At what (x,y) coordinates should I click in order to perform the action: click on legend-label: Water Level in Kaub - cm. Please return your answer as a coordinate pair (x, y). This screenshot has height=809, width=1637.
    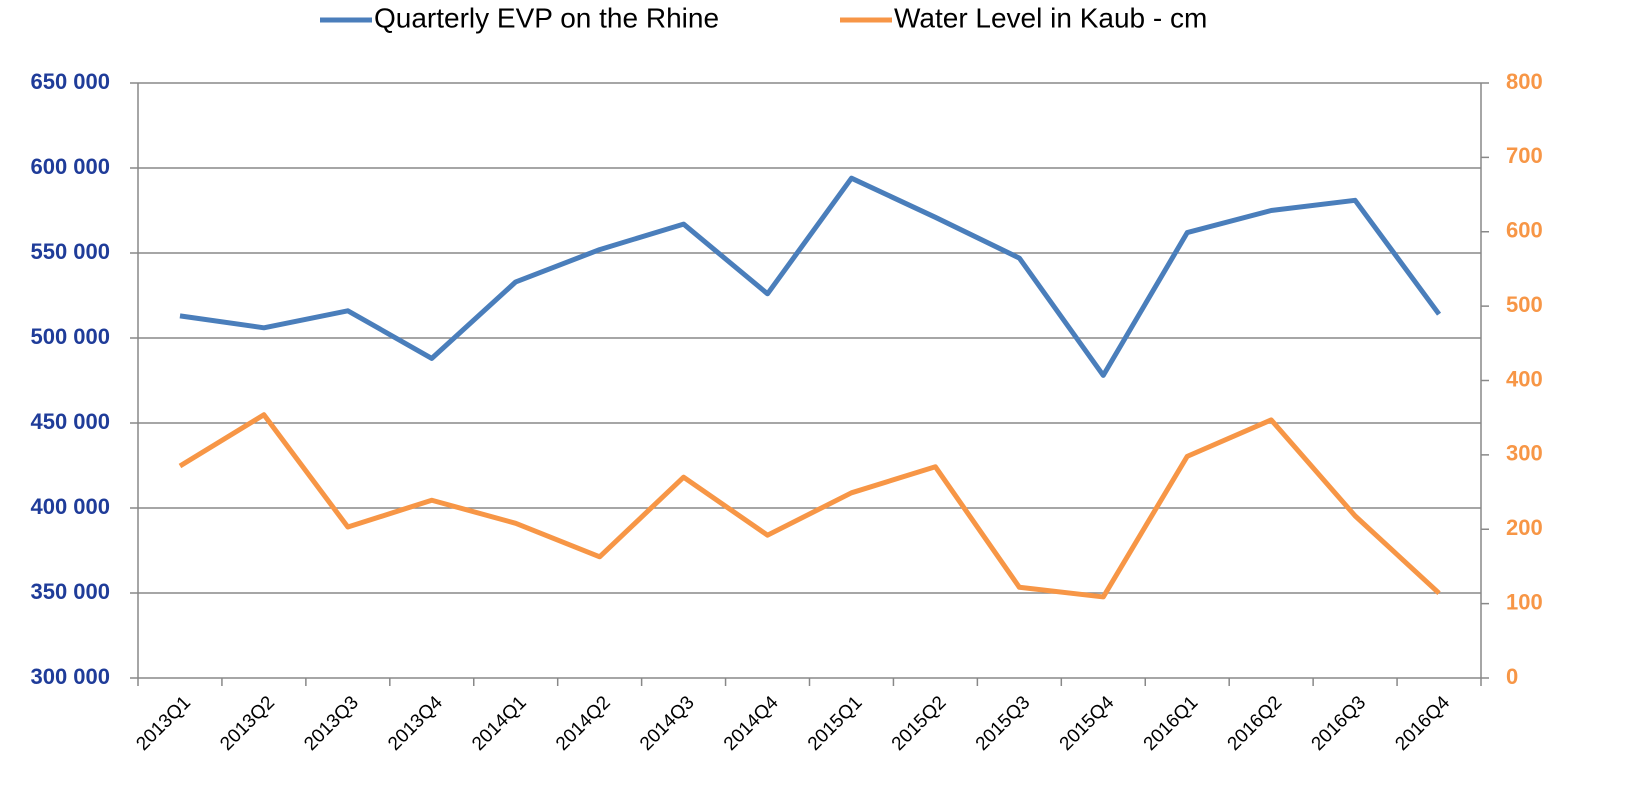
    Looking at the image, I should click on (1050, 17).